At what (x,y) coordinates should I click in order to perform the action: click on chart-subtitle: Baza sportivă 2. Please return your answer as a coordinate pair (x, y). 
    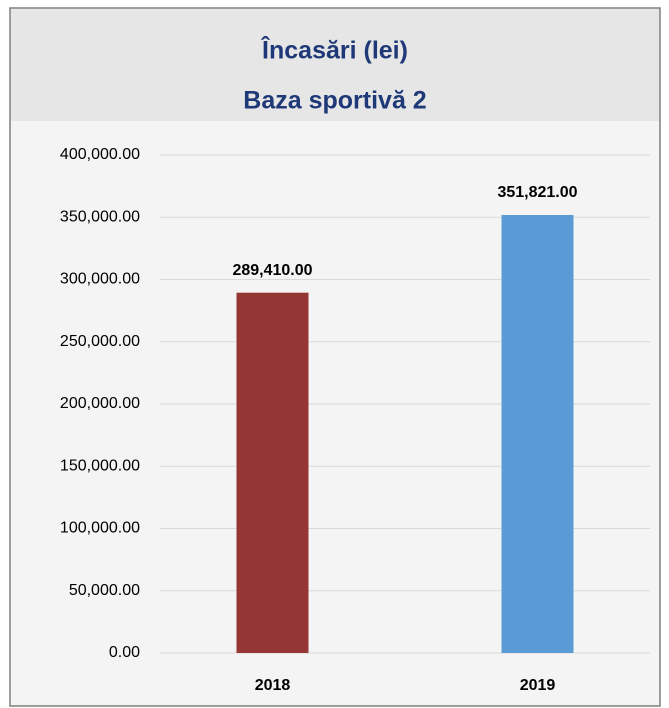
    Looking at the image, I should click on (334, 101).